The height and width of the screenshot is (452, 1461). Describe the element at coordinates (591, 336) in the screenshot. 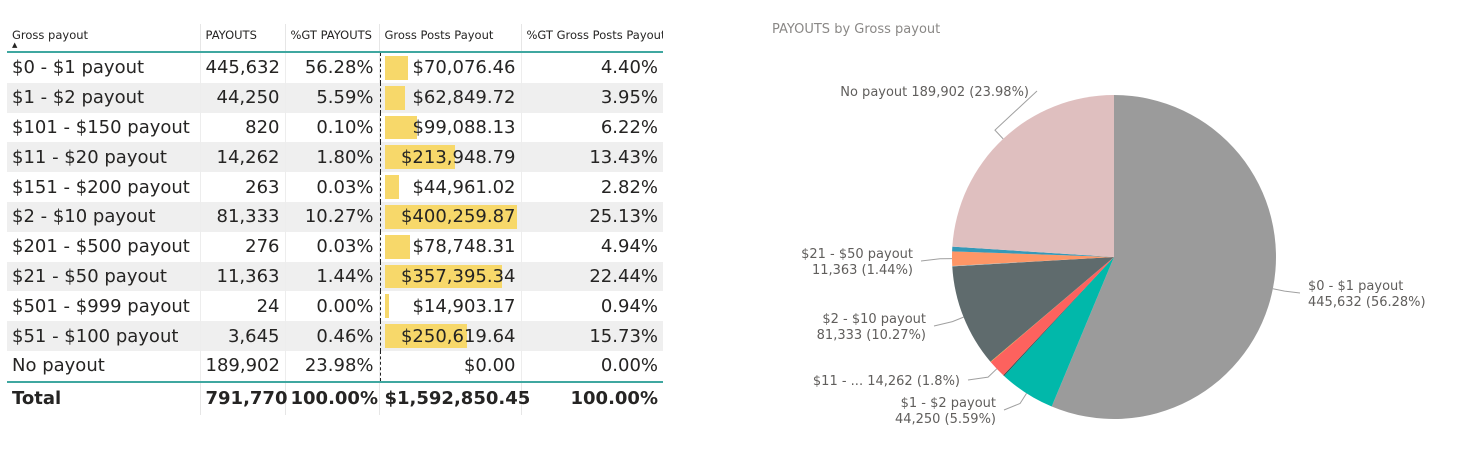

I see `pct-gross-posts-payout-cell: 15.73%` at that location.